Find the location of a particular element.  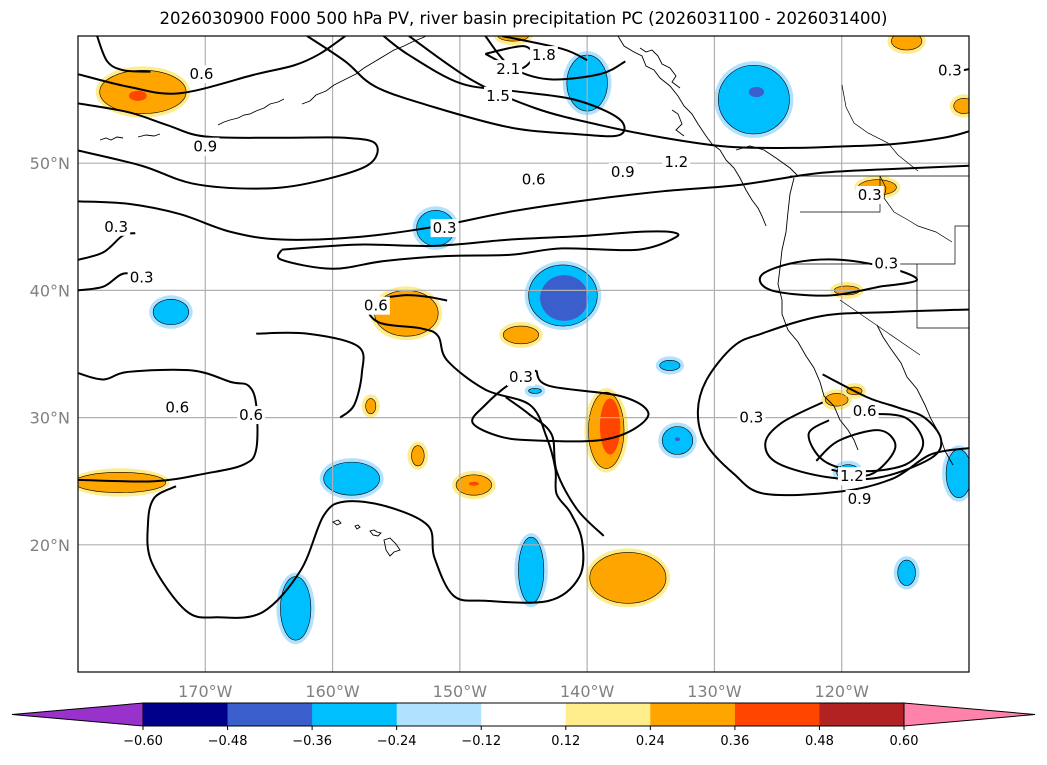

colorbar-tick-label: −0.24 is located at coordinates (397, 741).